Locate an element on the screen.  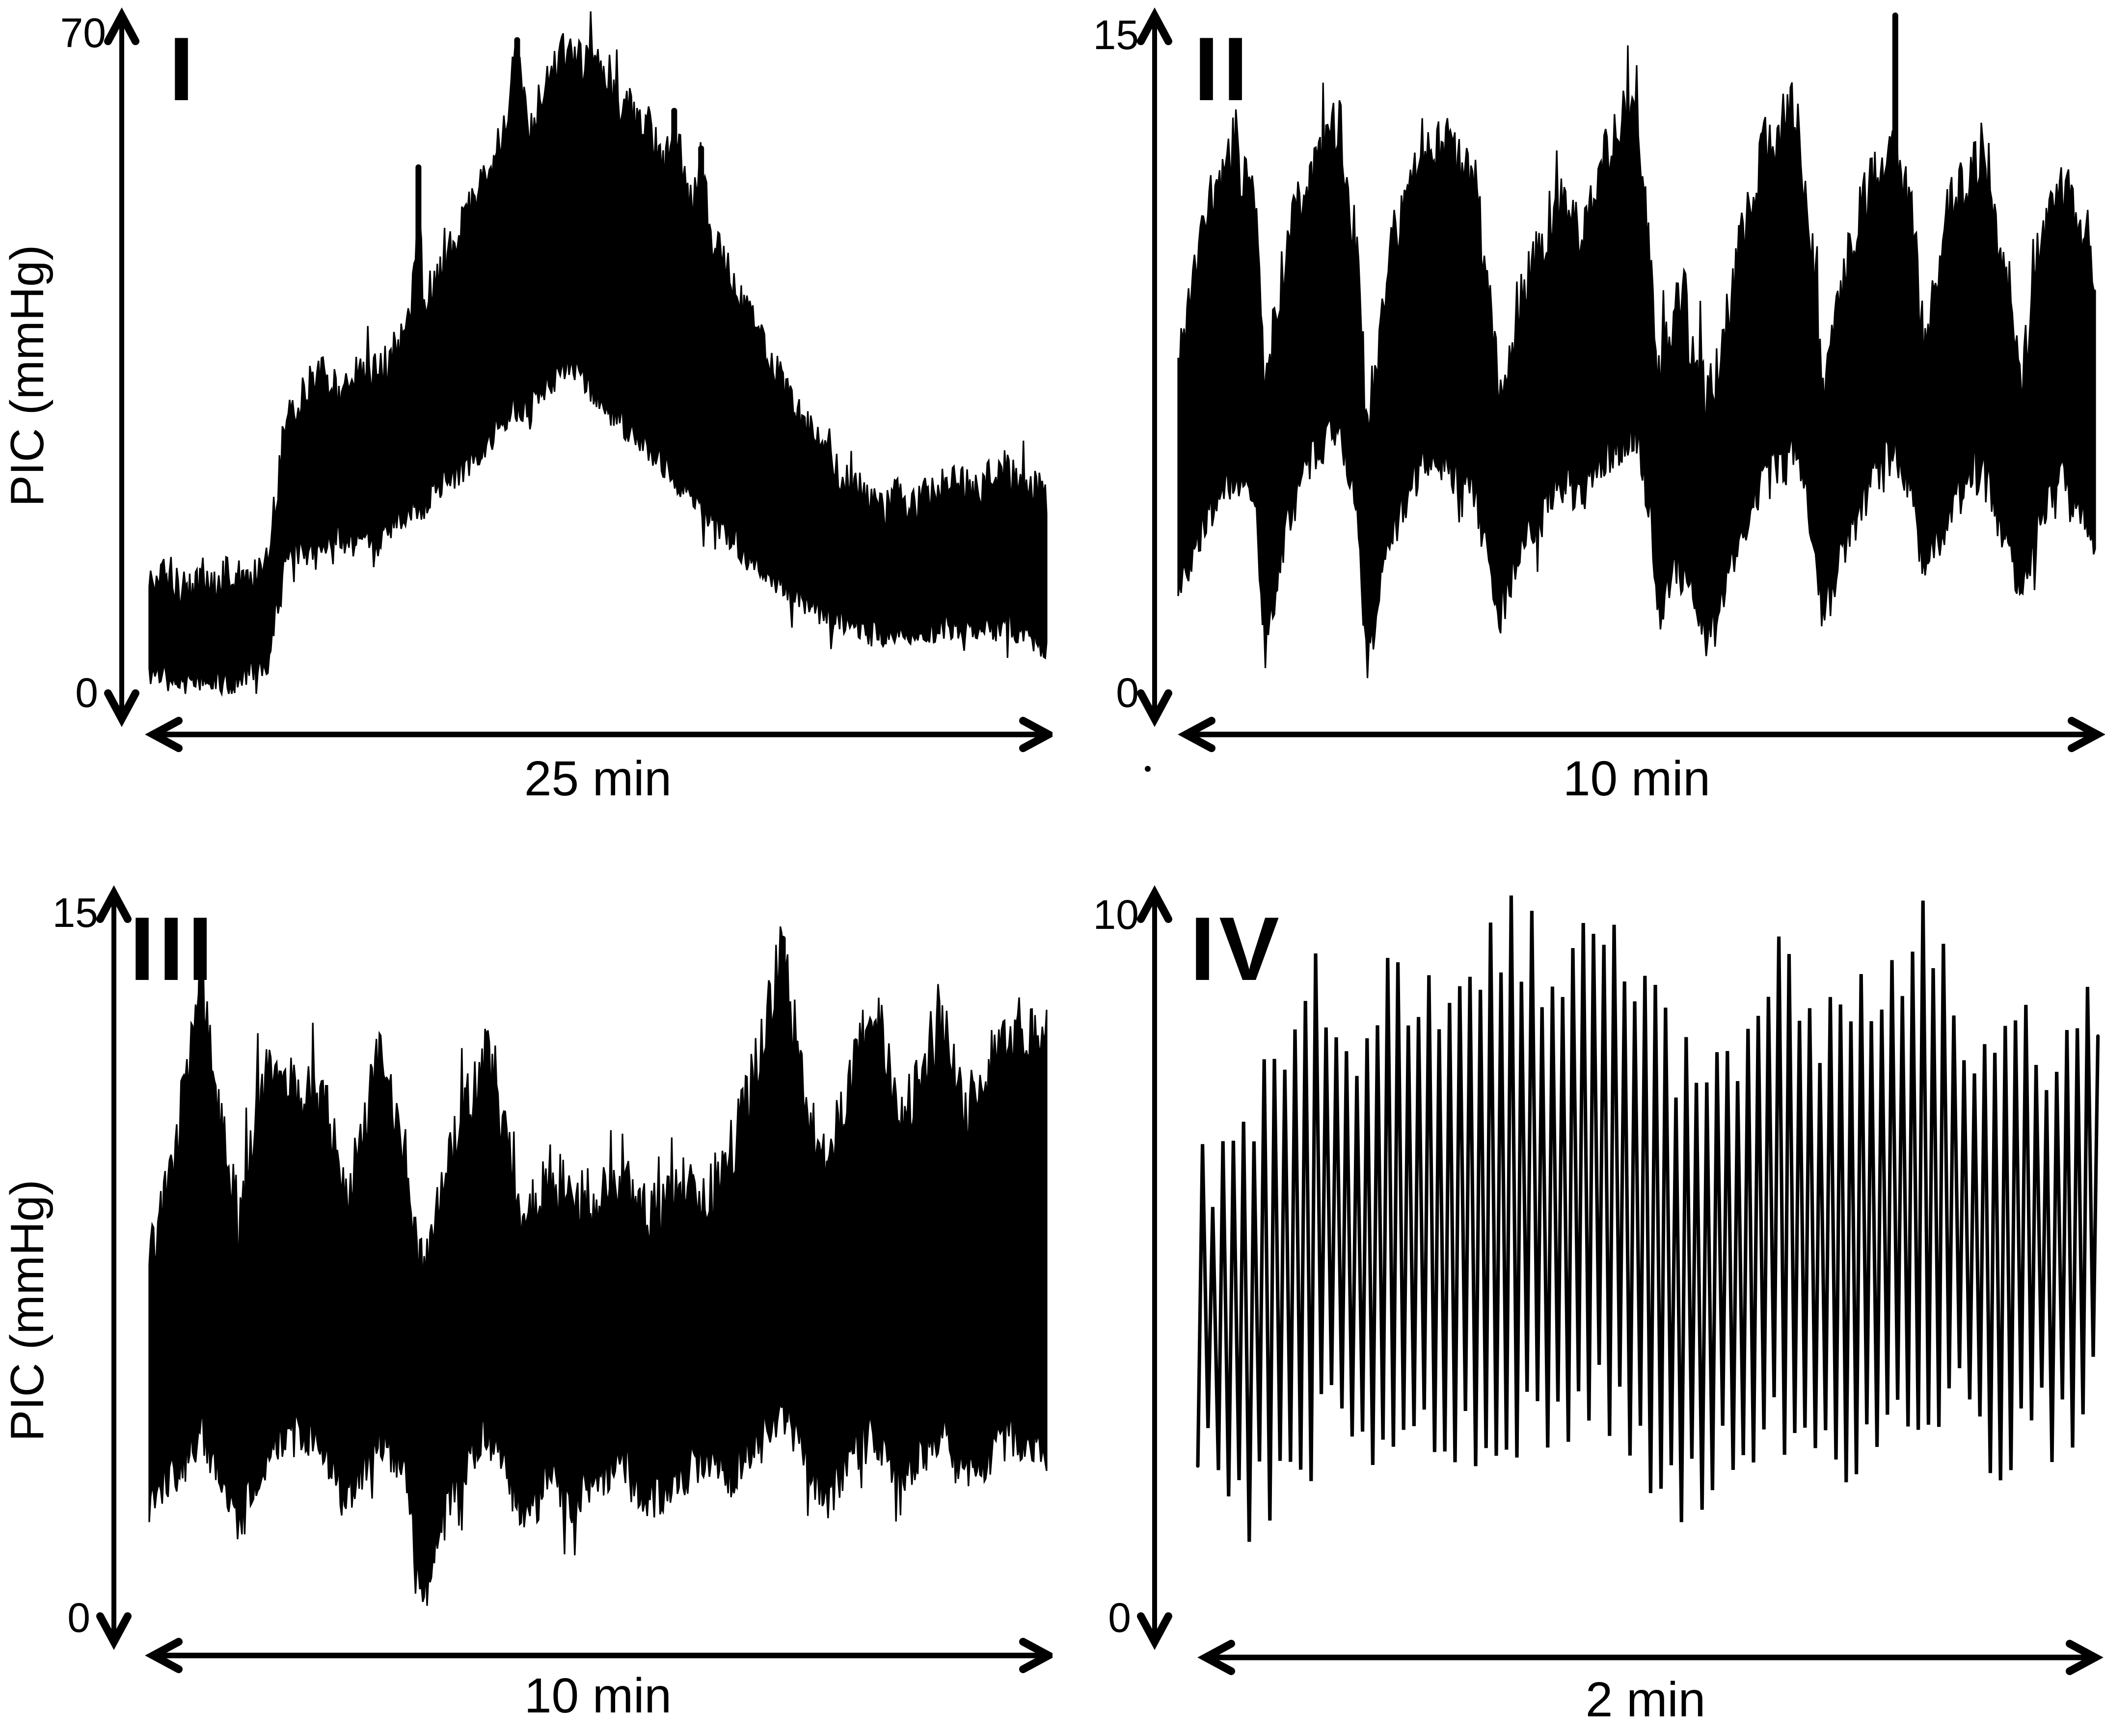
panel-numeral: I is located at coordinates (184, 69).